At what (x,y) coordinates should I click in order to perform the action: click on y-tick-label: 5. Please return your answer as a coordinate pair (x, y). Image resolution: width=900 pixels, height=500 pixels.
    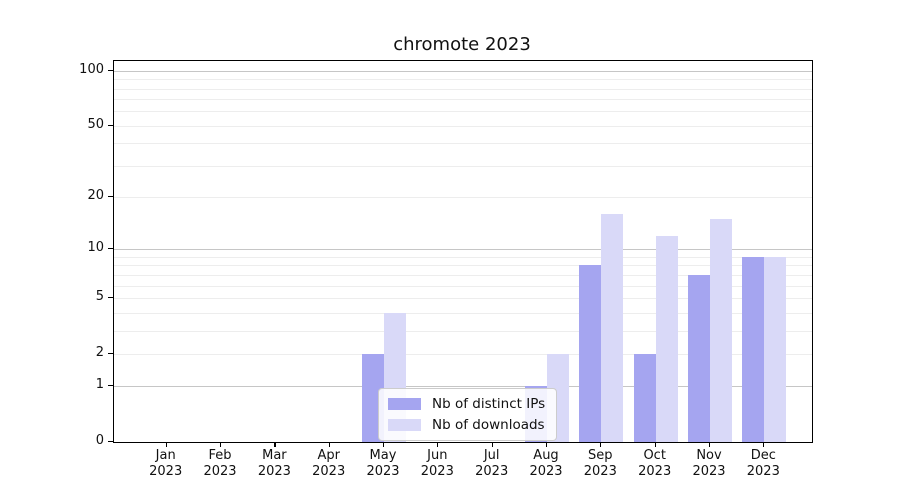
    Looking at the image, I should click on (99, 296).